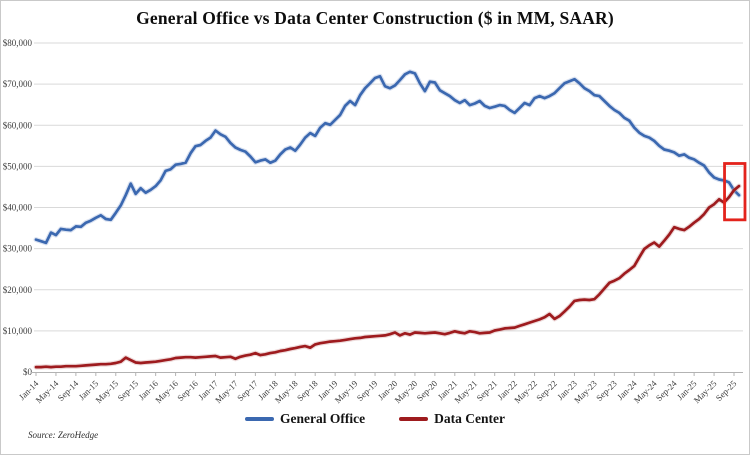  What do you see at coordinates (18, 125) in the screenshot?
I see `y-tick-label: $60,000` at bounding box center [18, 125].